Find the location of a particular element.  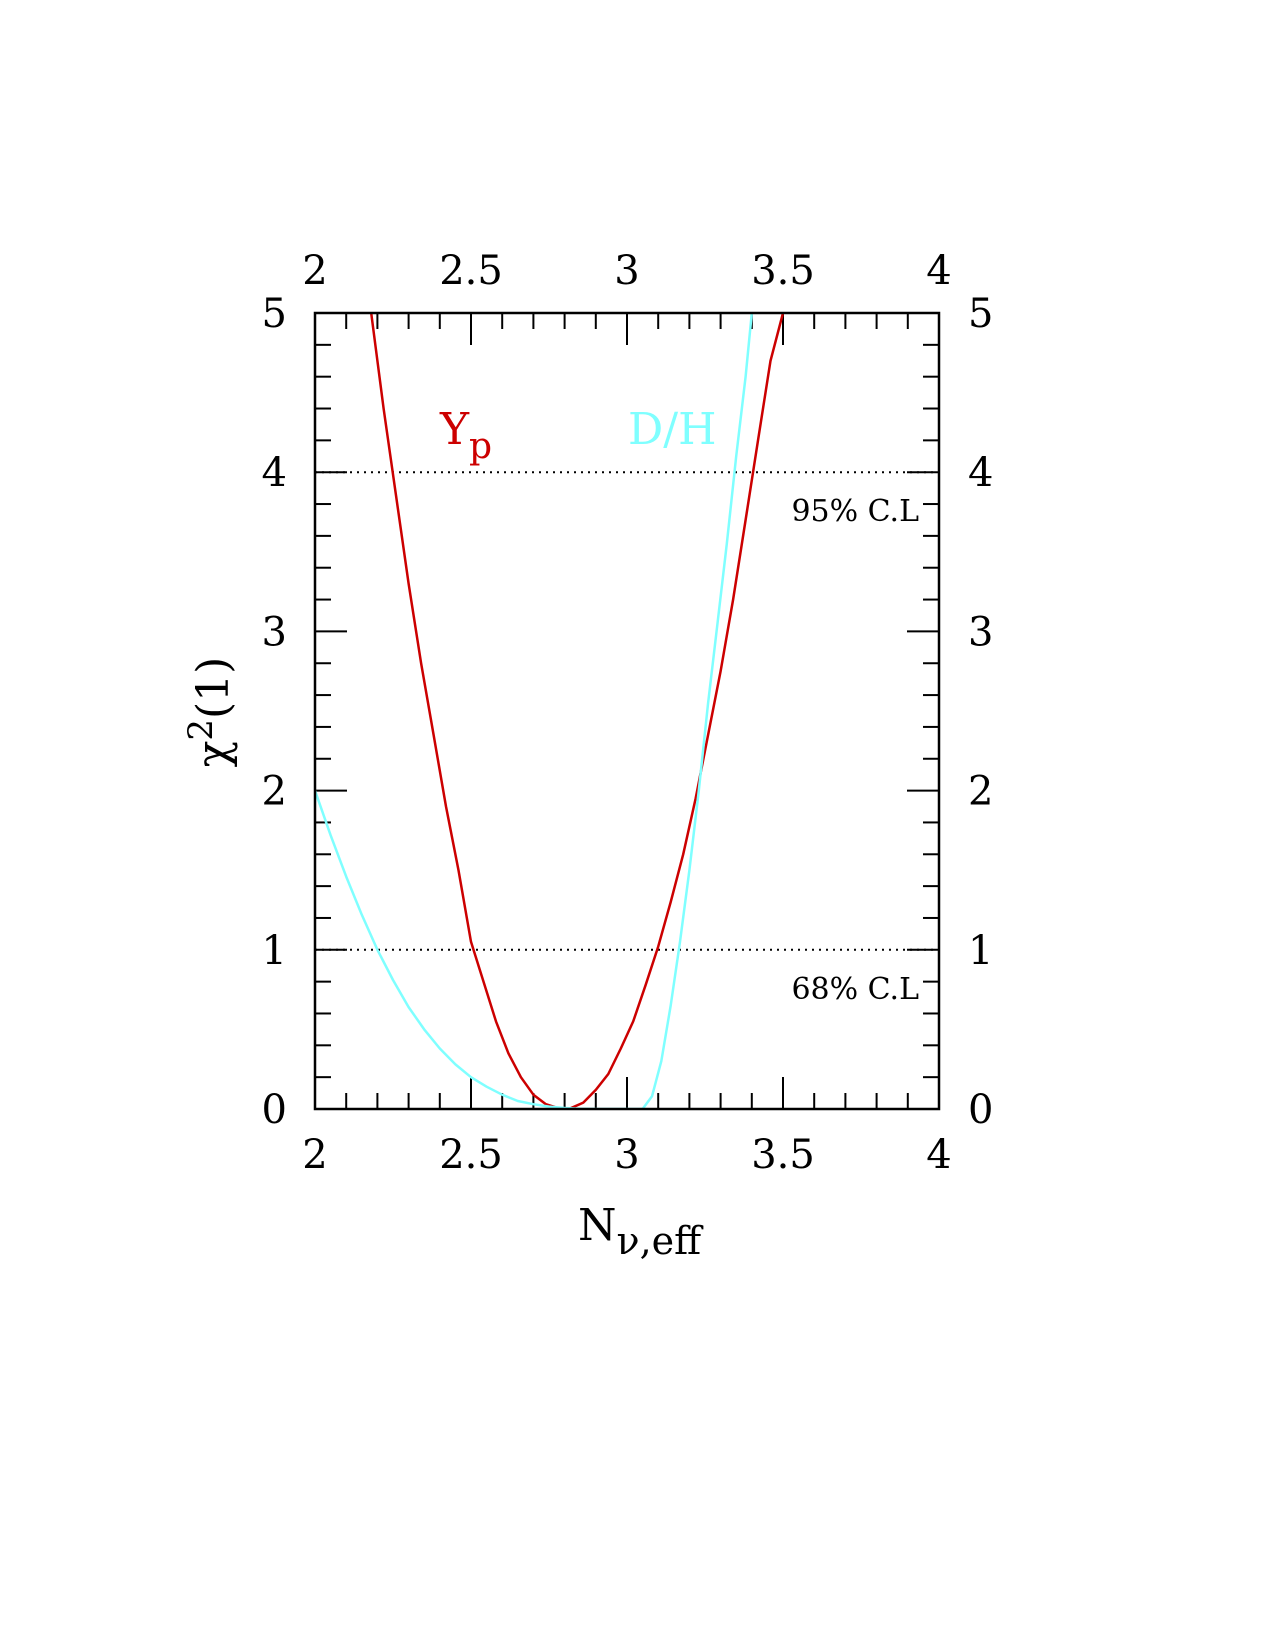

x-tick-label-bottom: 2.5 is located at coordinates (471, 1155).